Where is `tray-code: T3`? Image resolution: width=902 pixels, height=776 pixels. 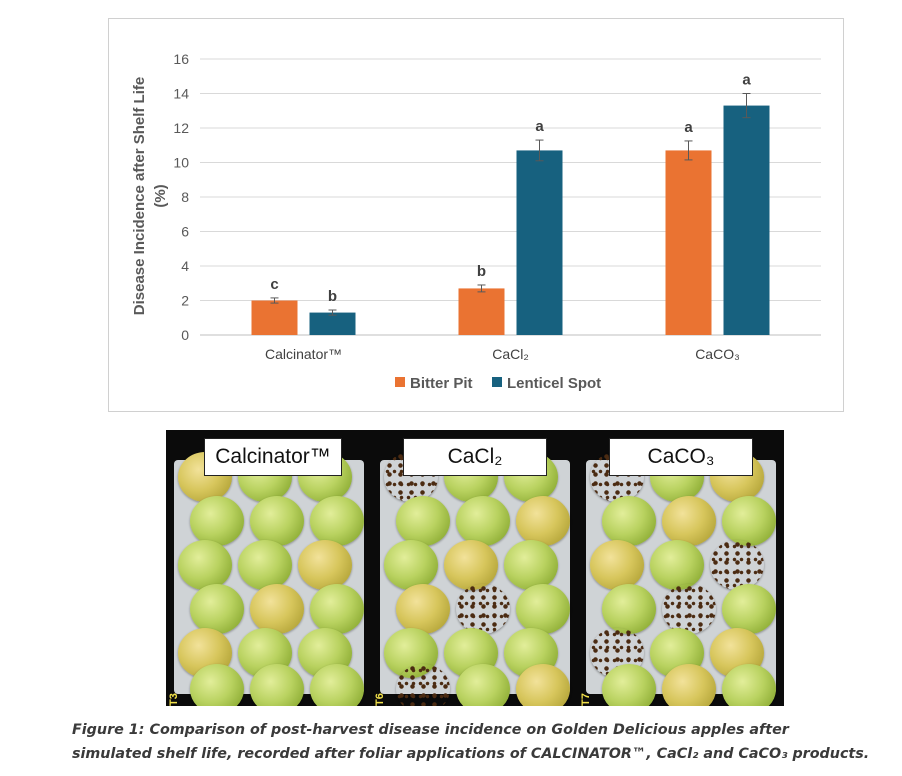 tray-code: T3 is located at coordinates (174, 699).